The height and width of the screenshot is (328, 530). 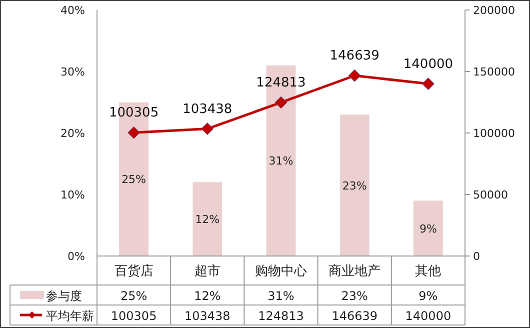 I want to click on text: 146639, so click(x=355, y=56).